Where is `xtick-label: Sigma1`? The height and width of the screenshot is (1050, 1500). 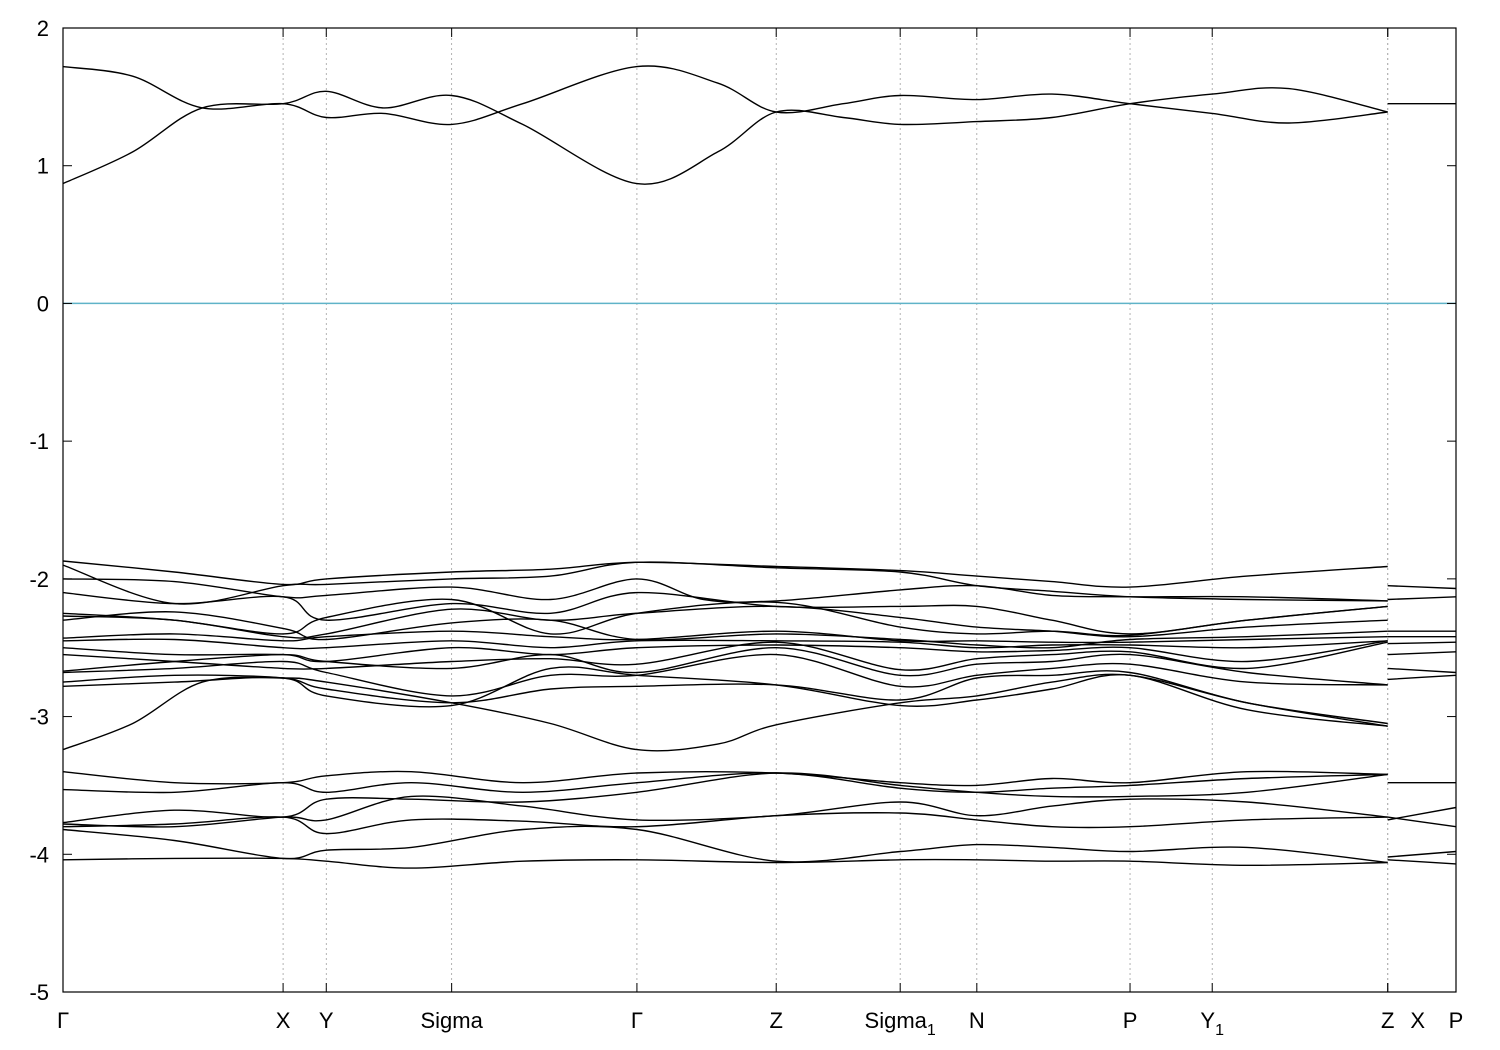
xtick-label: Sigma1 is located at coordinates (900, 1023).